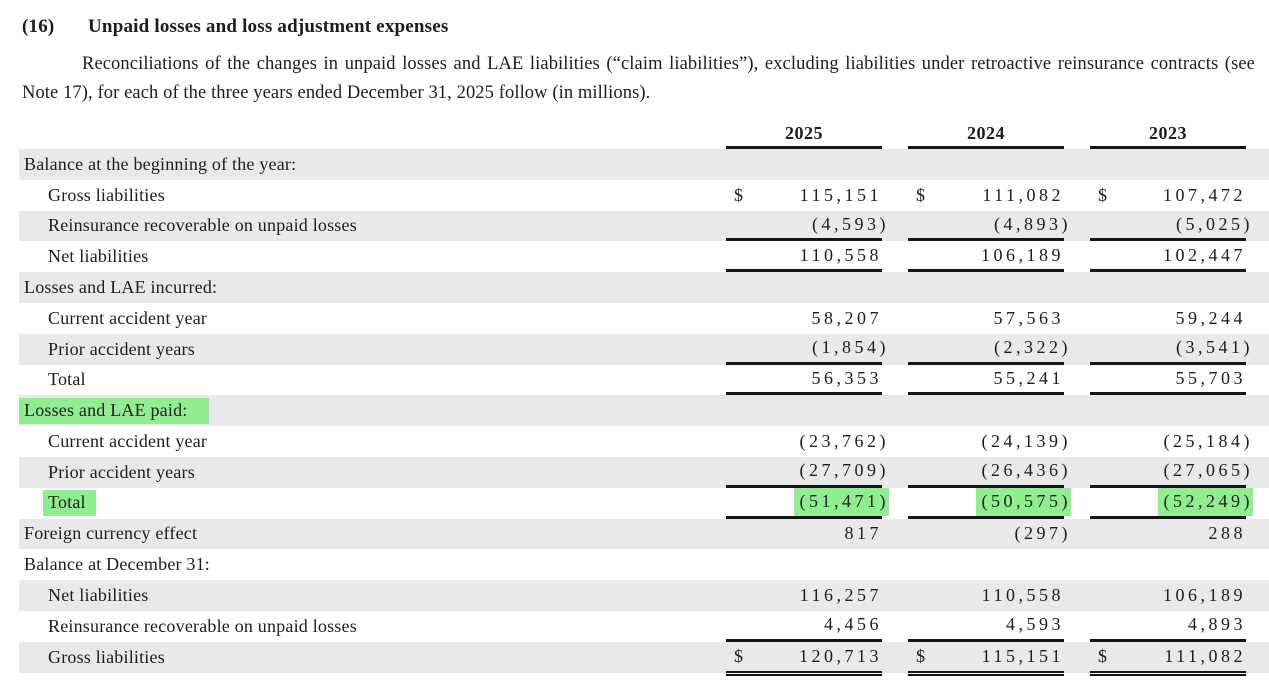 This screenshot has width=1269, height=686. Describe the element at coordinates (1168, 380) in the screenshot. I see `value-cell: 55,703` at that location.